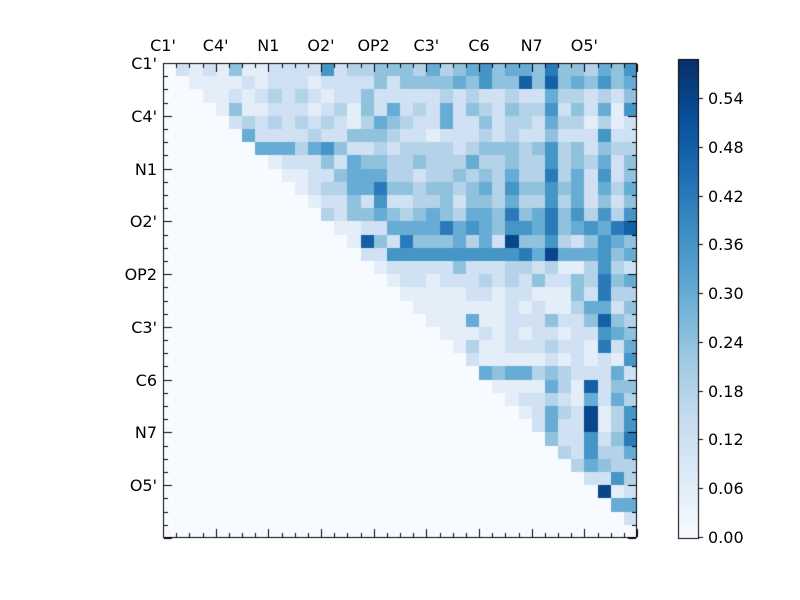 The height and width of the screenshot is (600, 800). Describe the element at coordinates (215, 45) in the screenshot. I see `x-axis-tick-label: C4'` at that location.